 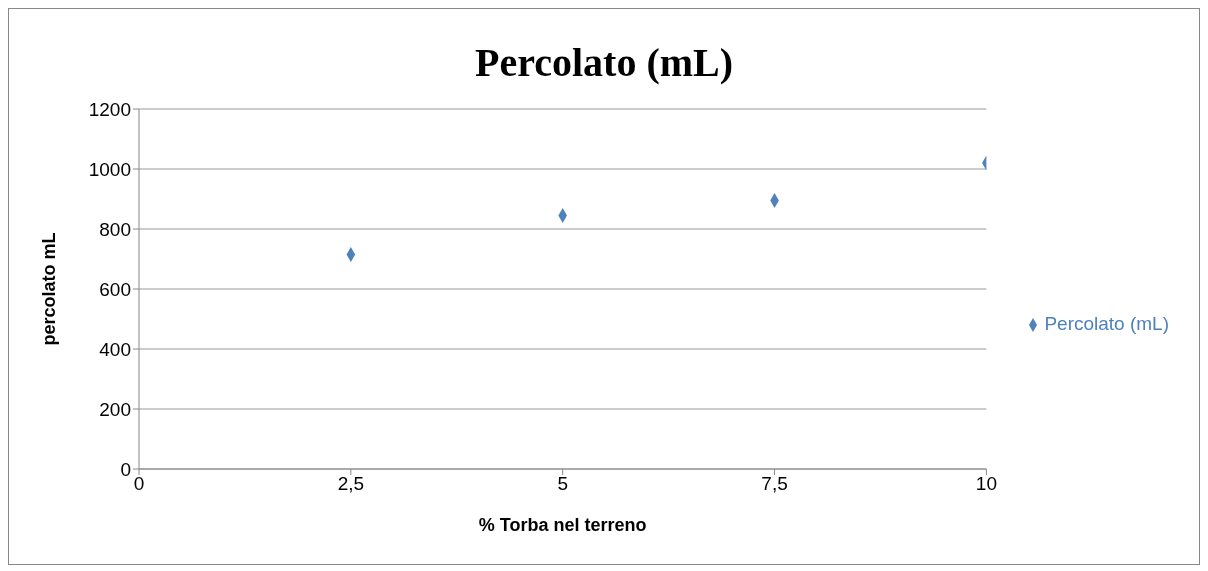 What do you see at coordinates (139, 484) in the screenshot?
I see `x-tick-label: 0` at bounding box center [139, 484].